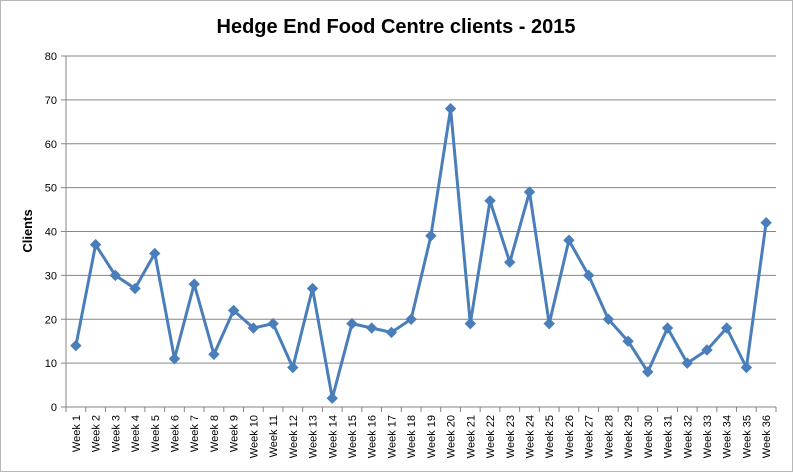 The height and width of the screenshot is (472, 793). Describe the element at coordinates (708, 436) in the screenshot. I see `x-tick-label: Week 33` at that location.